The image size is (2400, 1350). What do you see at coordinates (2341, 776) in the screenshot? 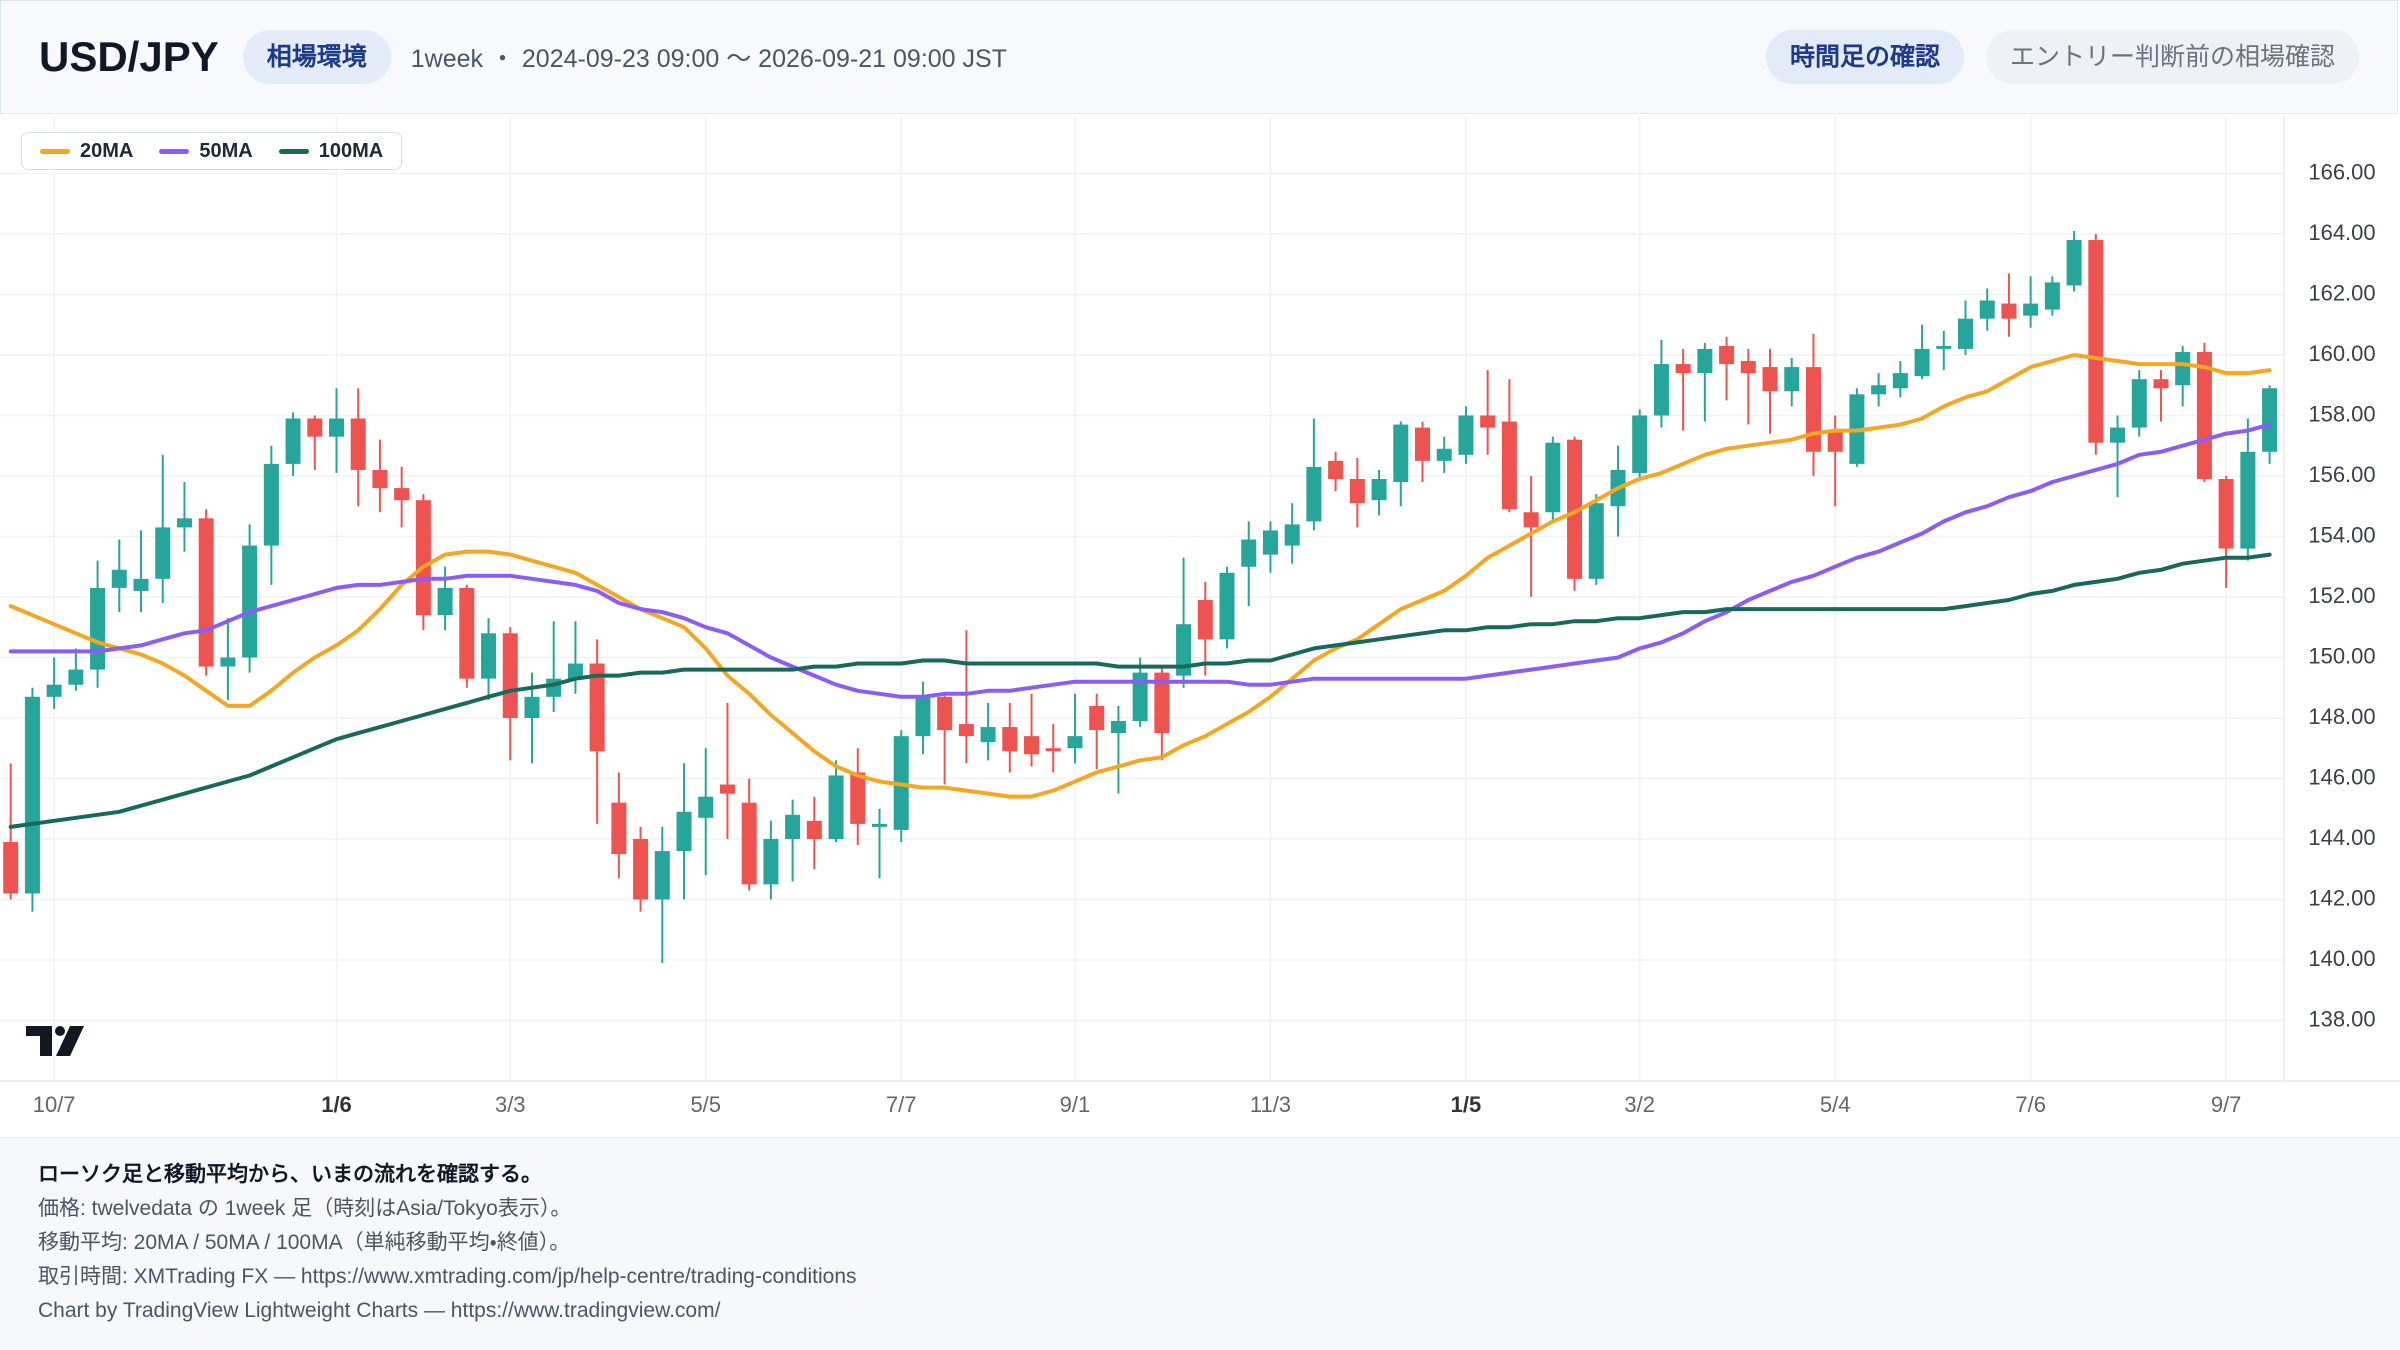
I see `y-tick-label: 146.00` at bounding box center [2341, 776].